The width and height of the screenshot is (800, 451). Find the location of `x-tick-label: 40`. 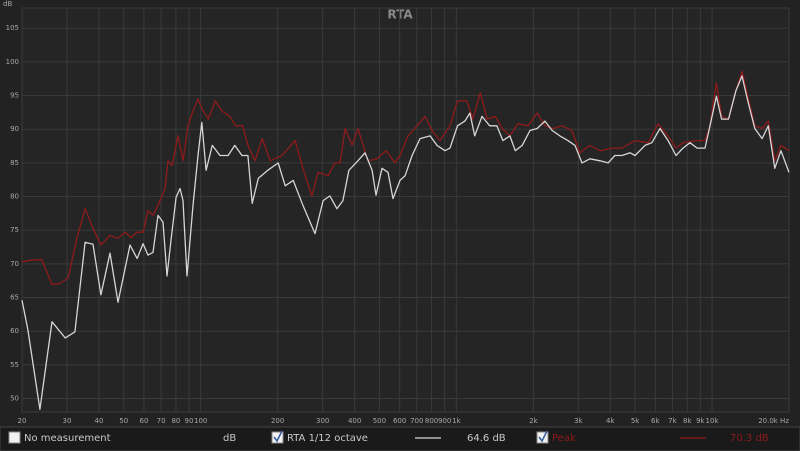

x-tick-label: 40 is located at coordinates (99, 421).